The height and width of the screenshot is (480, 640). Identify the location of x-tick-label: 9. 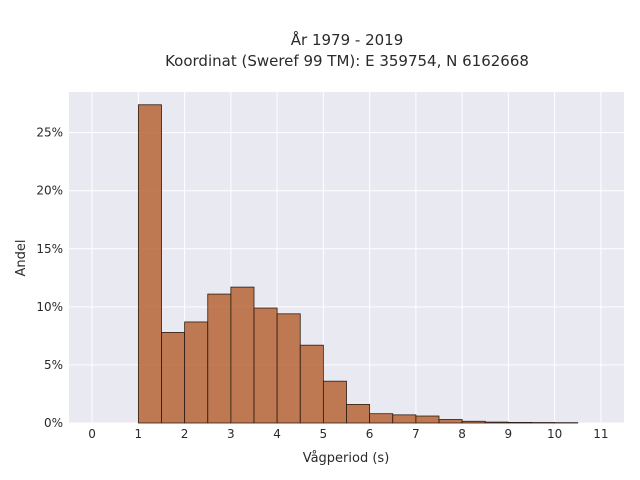
(509, 434).